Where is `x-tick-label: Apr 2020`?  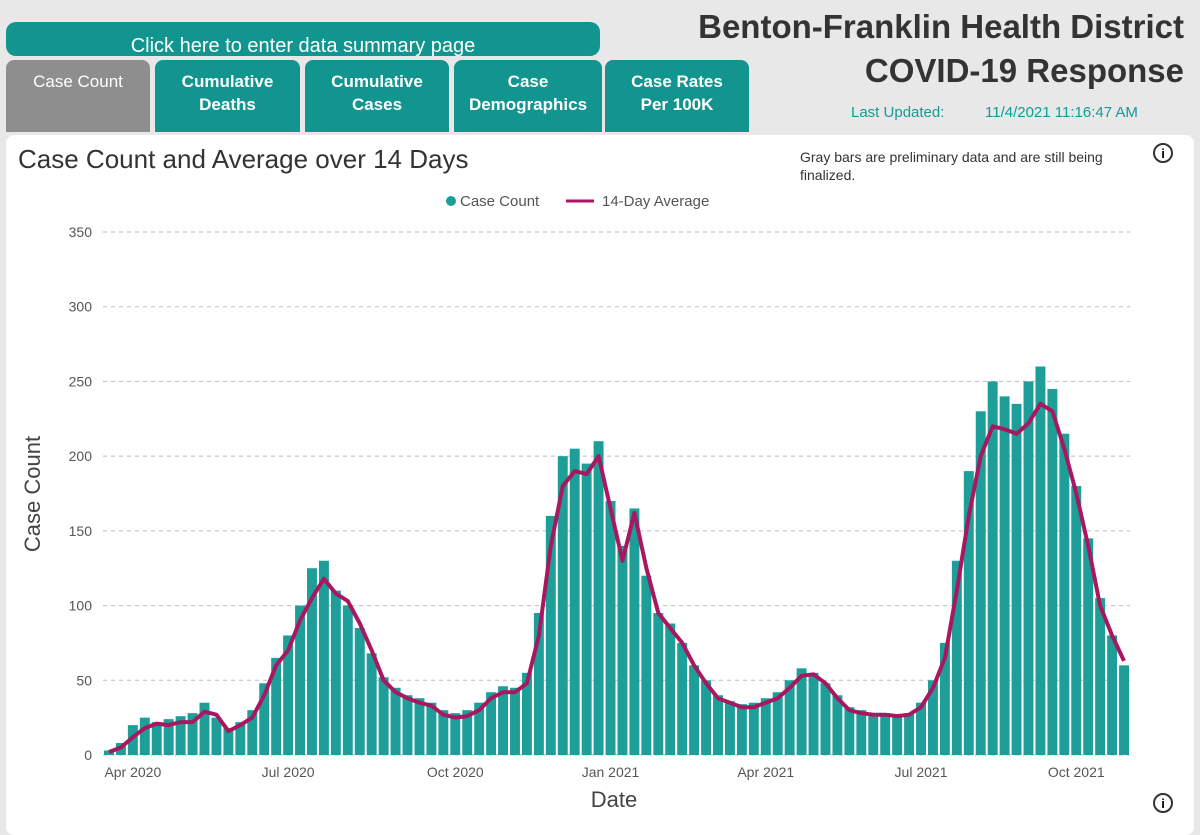
x-tick-label: Apr 2020 is located at coordinates (132, 772).